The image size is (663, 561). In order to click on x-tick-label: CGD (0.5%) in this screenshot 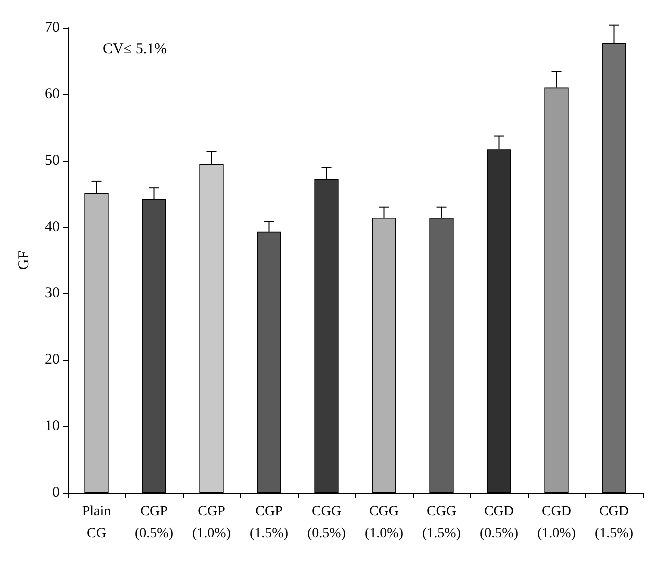, I will do `click(499, 523)`.